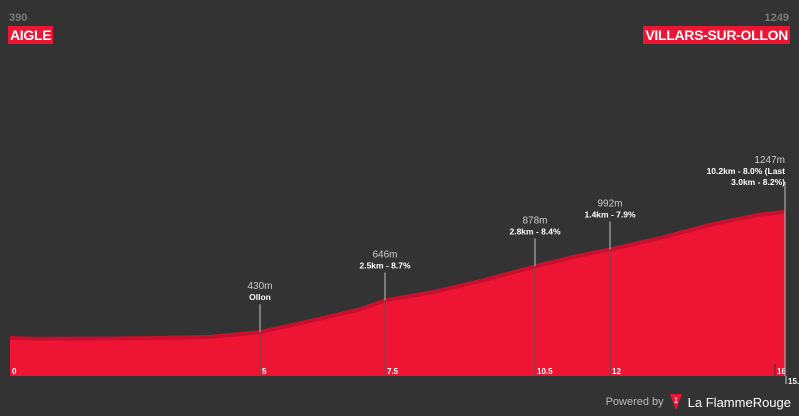  I want to click on annotation-label-2: 3.0km - 8.2%), so click(758, 182).